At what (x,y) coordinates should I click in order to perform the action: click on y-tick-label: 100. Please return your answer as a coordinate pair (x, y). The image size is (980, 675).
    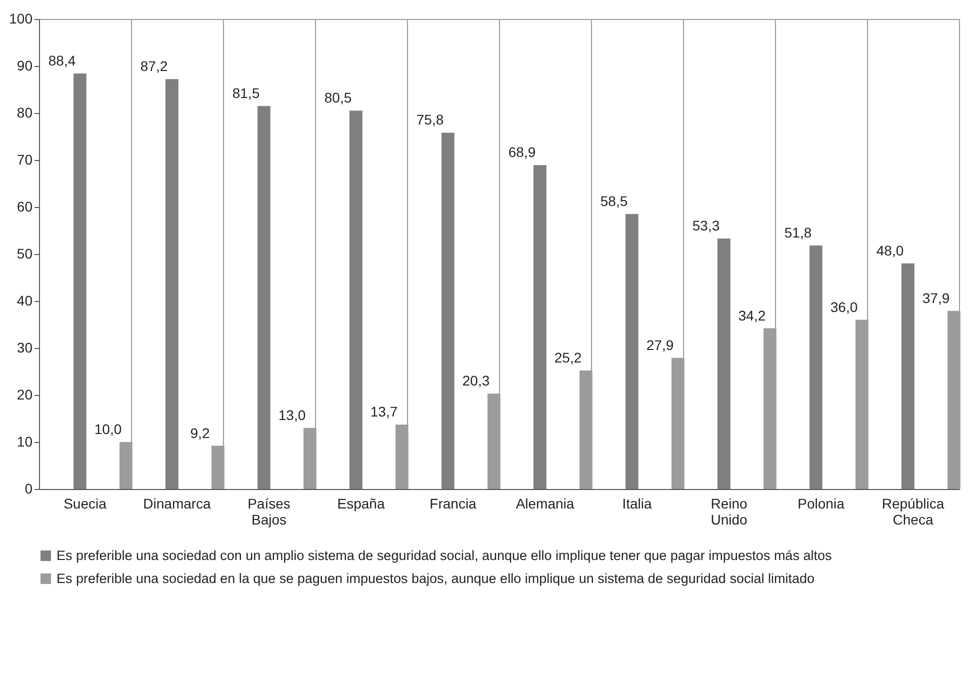
    Looking at the image, I should click on (21, 18).